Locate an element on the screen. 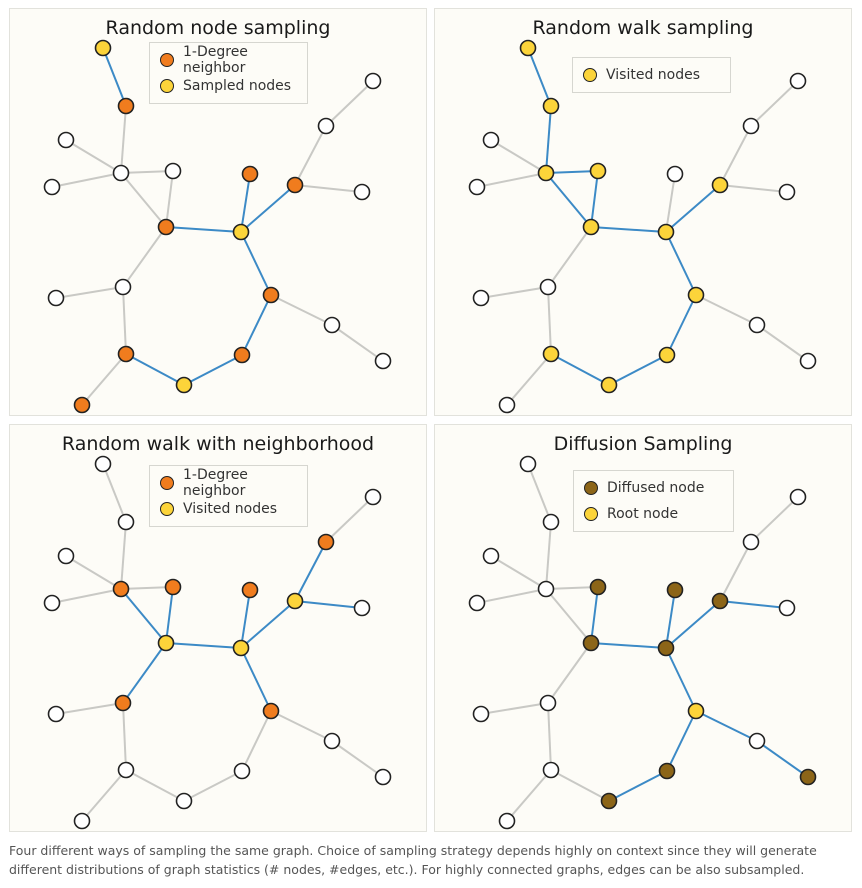  legend: Diffused node Root node is located at coordinates (653, 501).